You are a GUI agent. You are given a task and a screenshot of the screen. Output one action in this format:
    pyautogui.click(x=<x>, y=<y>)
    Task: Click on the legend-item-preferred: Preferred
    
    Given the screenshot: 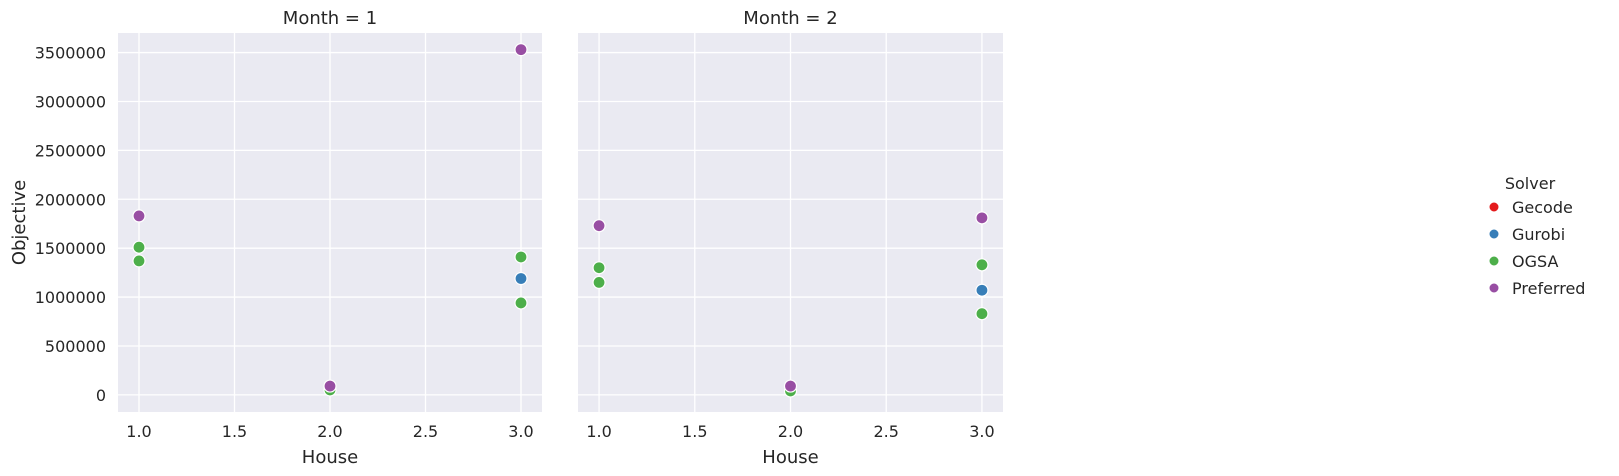 What is the action you would take?
    pyautogui.click(x=1536, y=288)
    